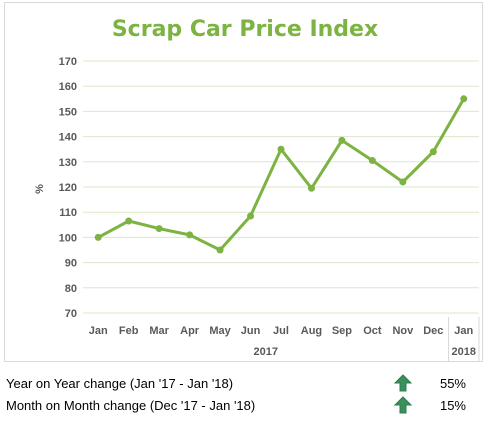  I want to click on y-tick-label: 80, so click(71, 289).